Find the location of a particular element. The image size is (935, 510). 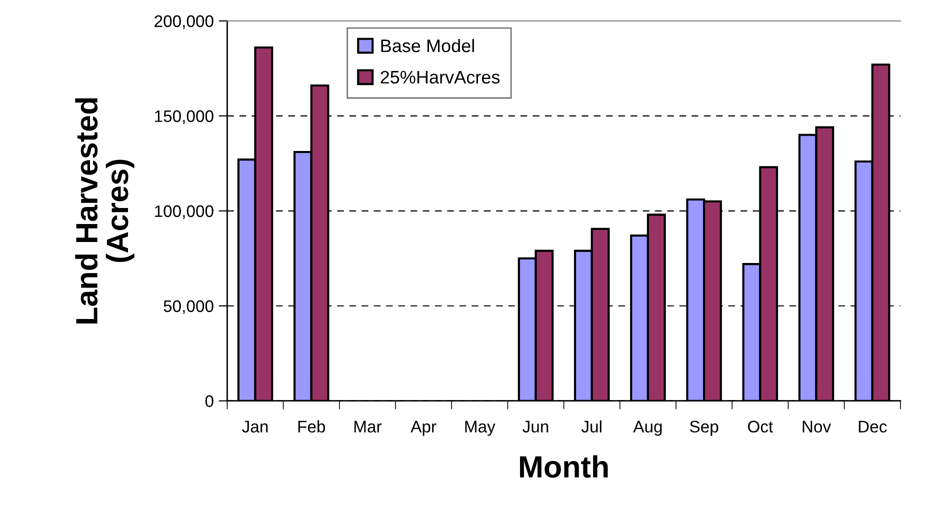

legend-label: Base Model is located at coordinates (427, 45).